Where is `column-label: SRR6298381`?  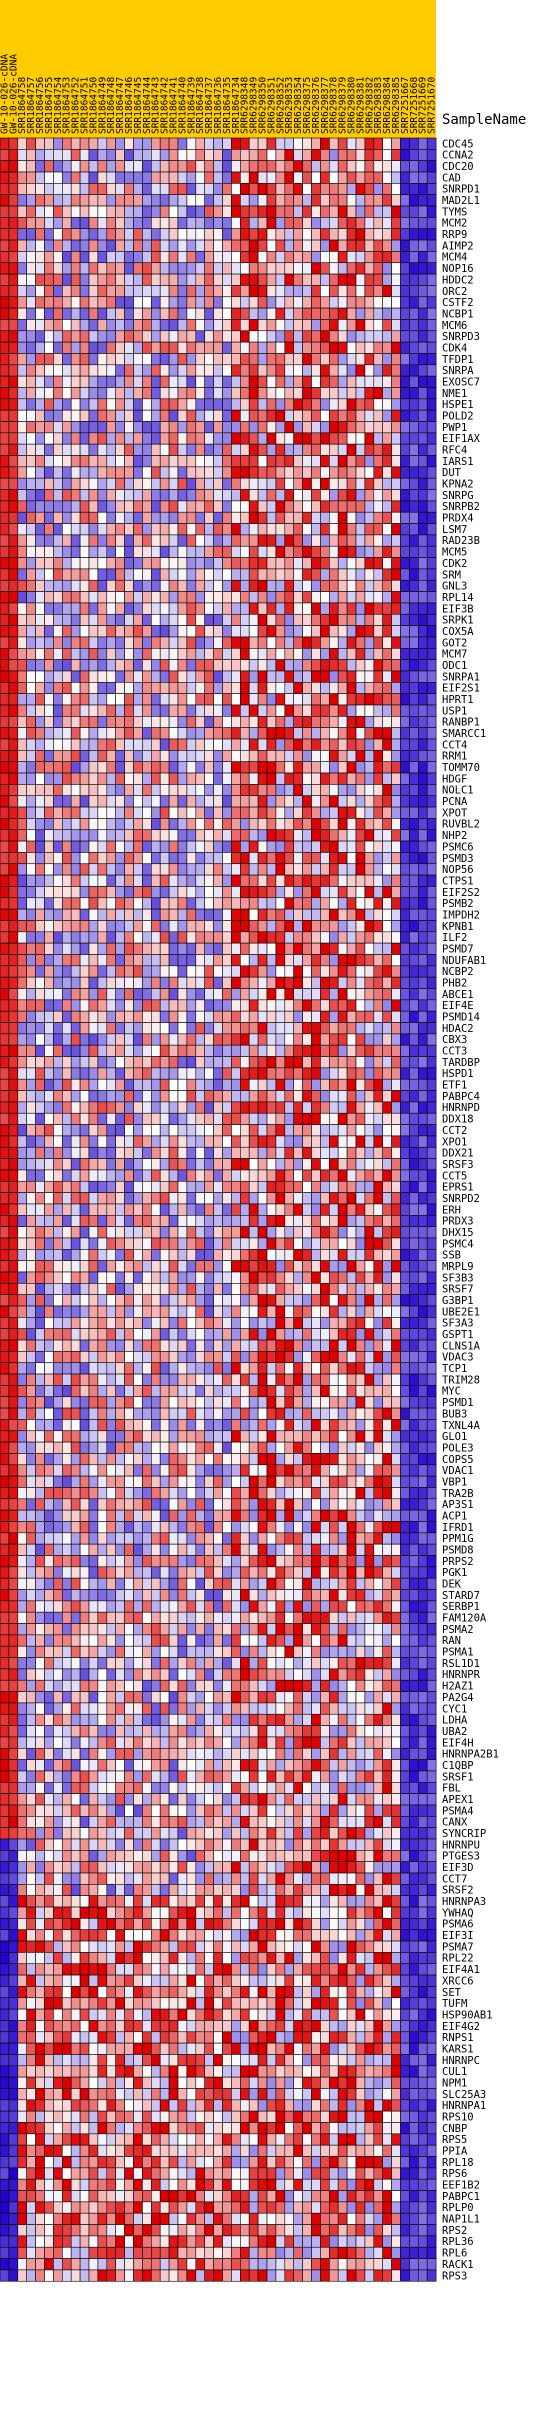 column-label: SRR6298381 is located at coordinates (360, 105).